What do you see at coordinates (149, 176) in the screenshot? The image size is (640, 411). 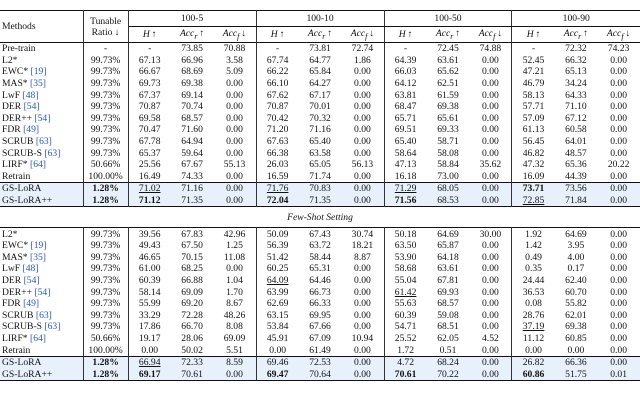 I see `value-cell-text: 16.49` at bounding box center [149, 176].